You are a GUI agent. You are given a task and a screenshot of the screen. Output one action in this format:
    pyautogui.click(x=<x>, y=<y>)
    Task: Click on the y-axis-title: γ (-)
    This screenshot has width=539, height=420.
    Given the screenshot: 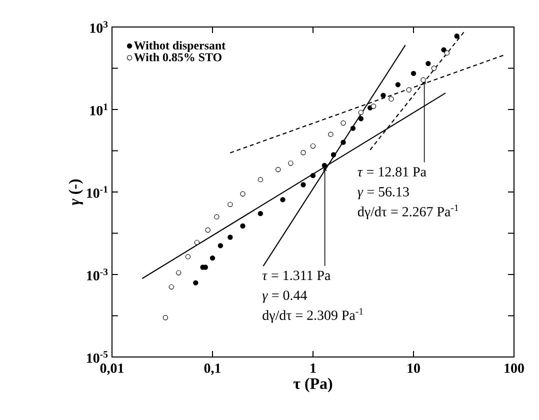 What is the action you would take?
    pyautogui.click(x=76, y=192)
    